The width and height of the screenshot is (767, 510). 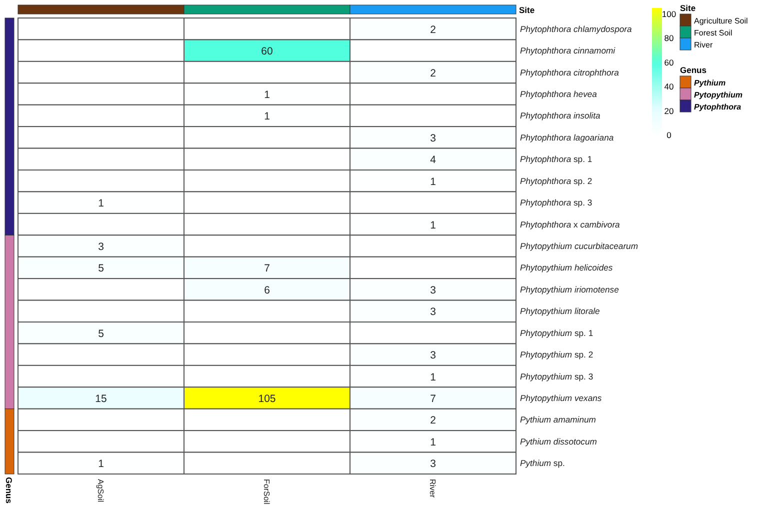 What do you see at coordinates (556, 203) in the screenshot?
I see `y-tick-label: Phytophthora sp. 3` at bounding box center [556, 203].